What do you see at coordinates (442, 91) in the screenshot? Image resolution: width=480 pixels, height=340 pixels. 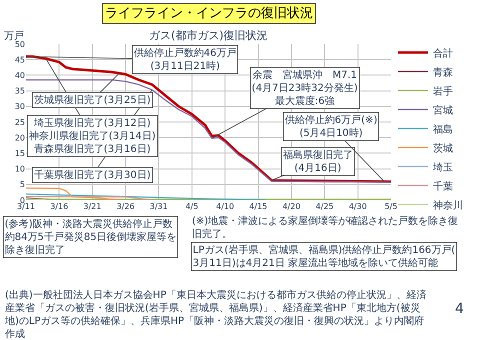 I see `legend-label: 岩手` at bounding box center [442, 91].